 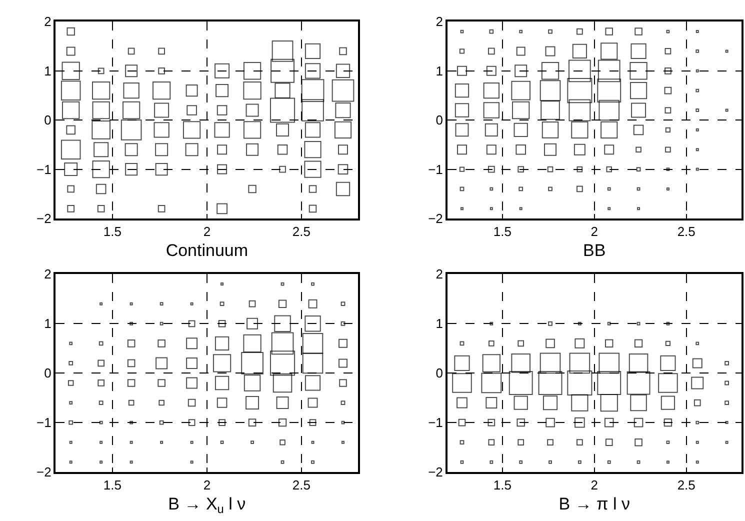 I want to click on x-axis-title: B → X$_{u}$ l ν, so click(x=207, y=505).